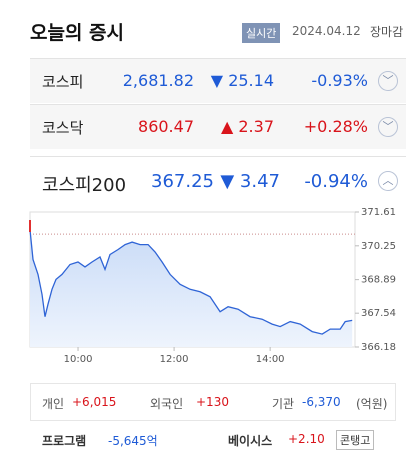 Image resolution: width=416 pixels, height=466 pixels. I want to click on investor-label: 기관, so click(283, 404).